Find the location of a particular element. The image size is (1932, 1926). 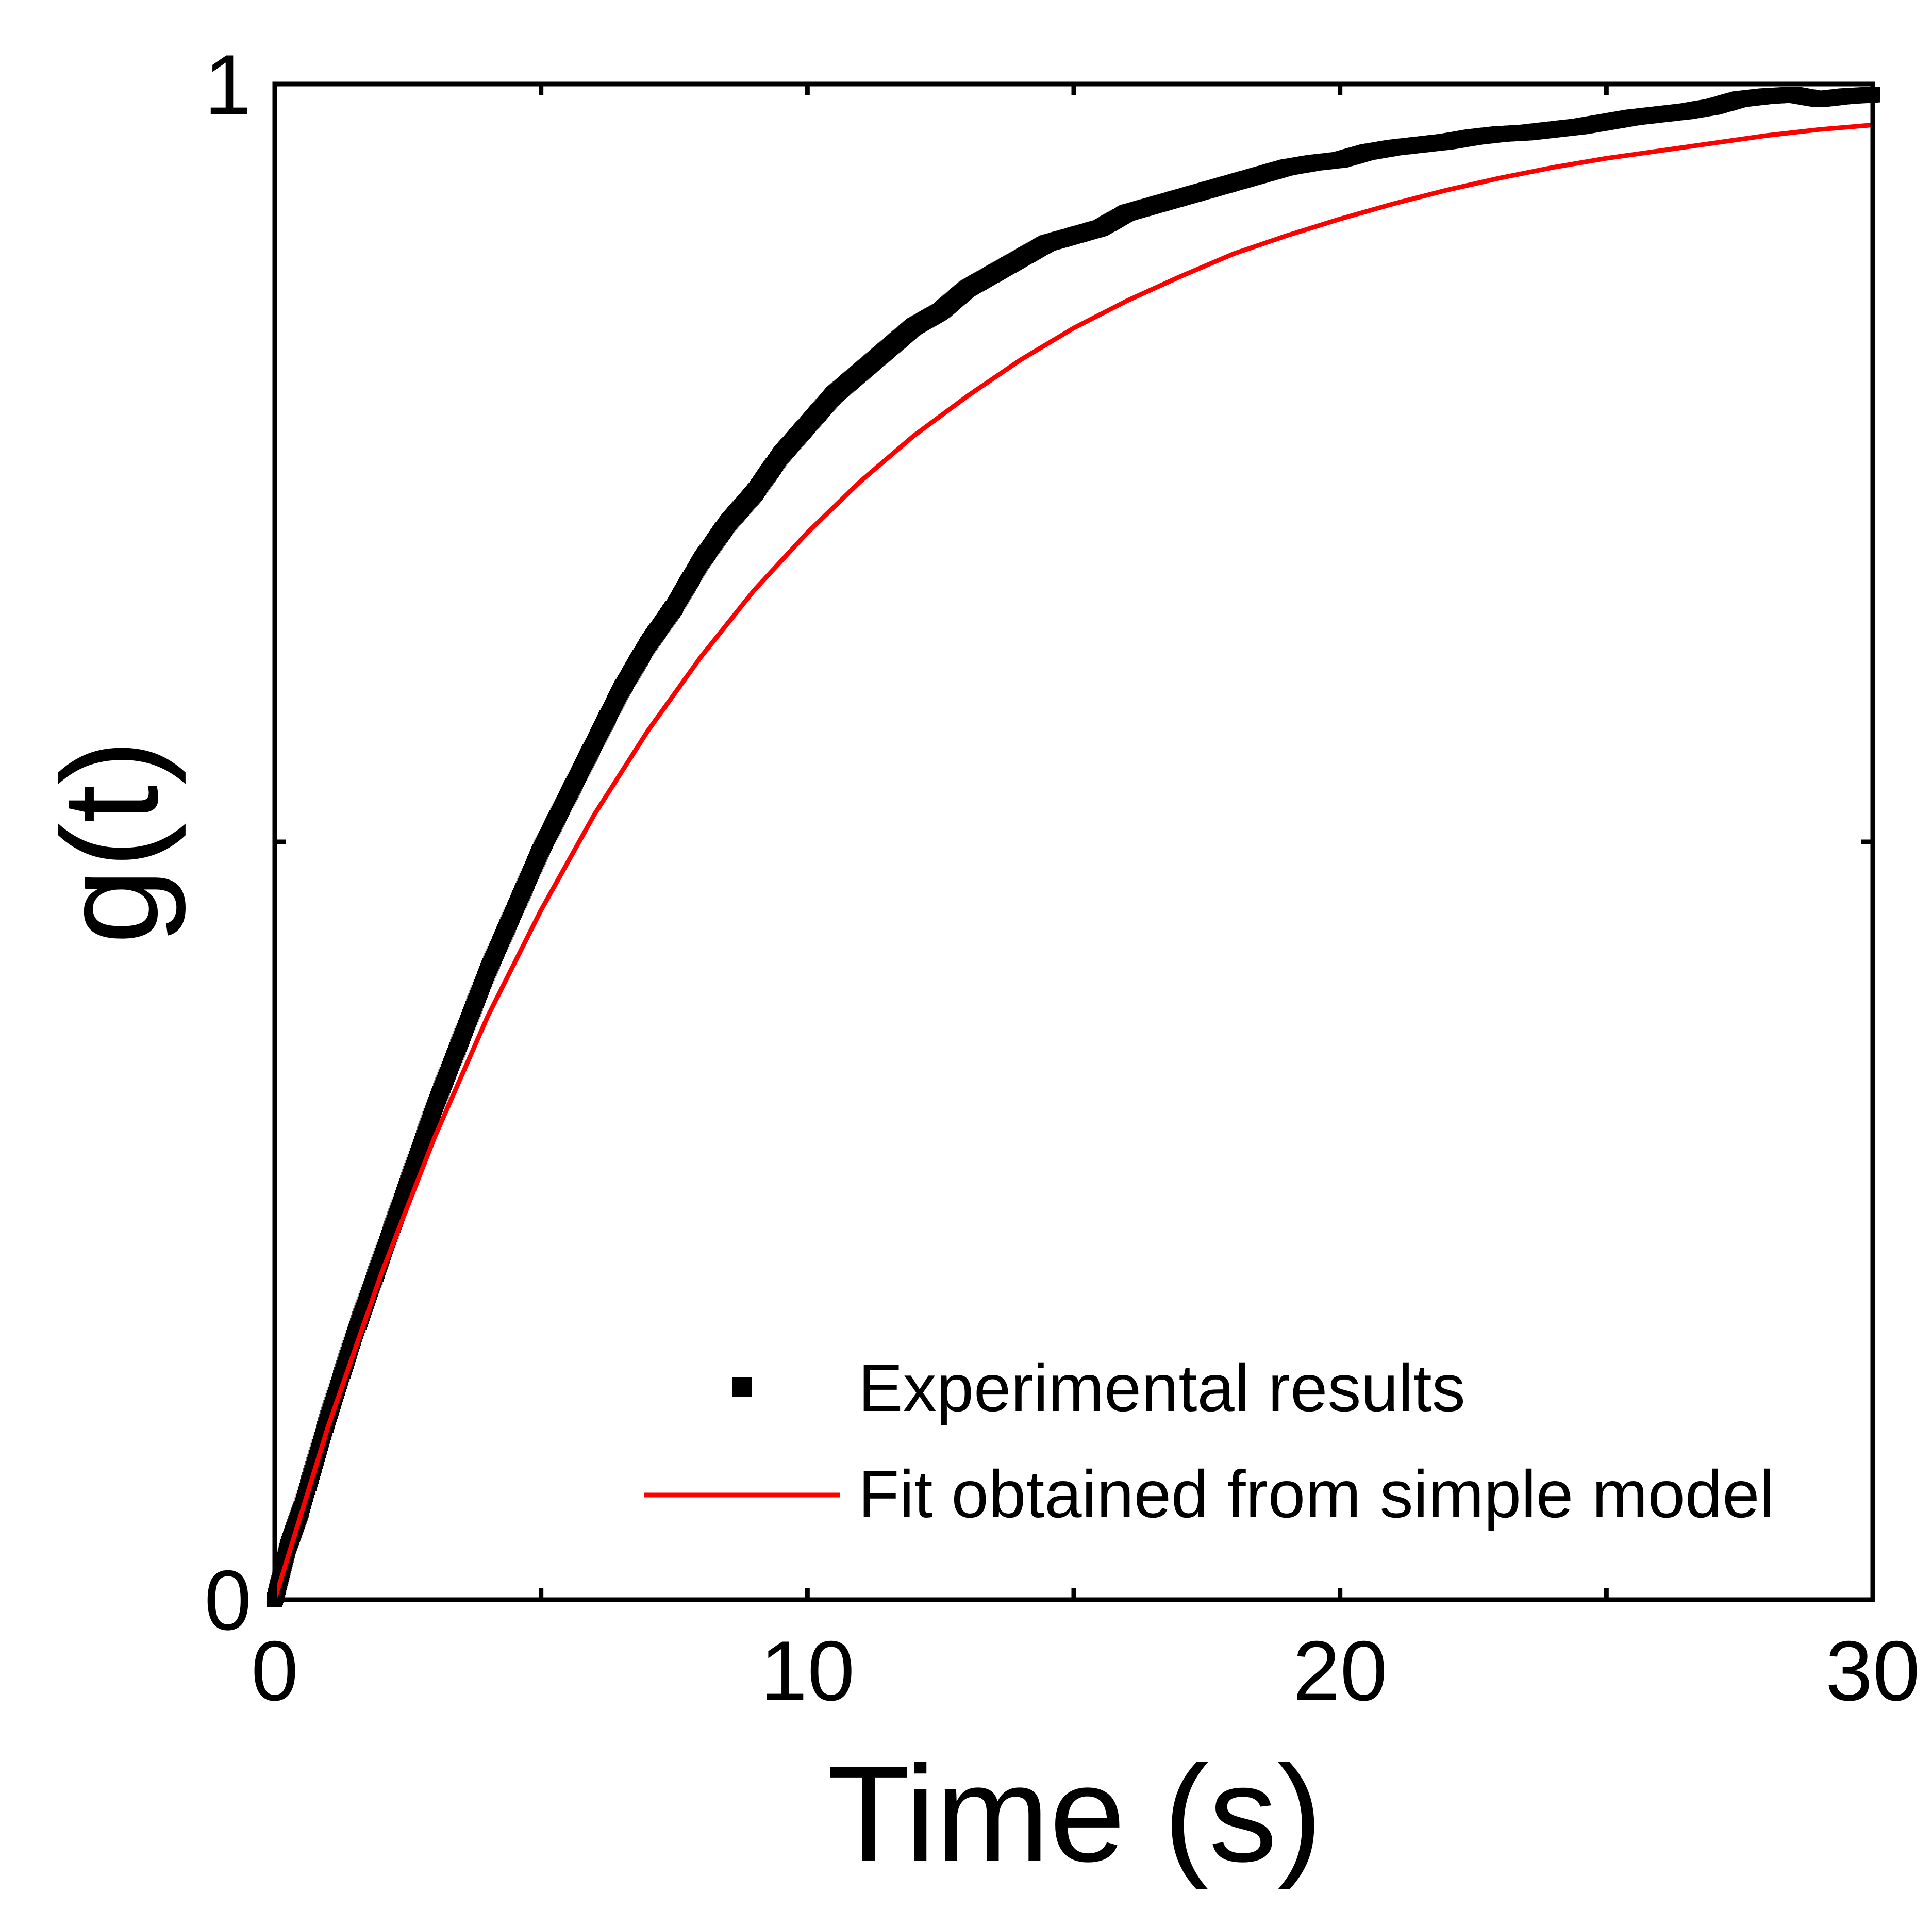

legend-label-experimental: Experimental results is located at coordinates (1161, 1387).